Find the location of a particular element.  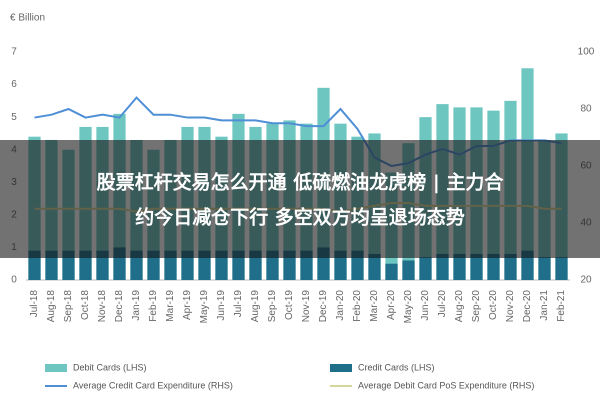

x-tick-label: Feb-19 is located at coordinates (153, 306).